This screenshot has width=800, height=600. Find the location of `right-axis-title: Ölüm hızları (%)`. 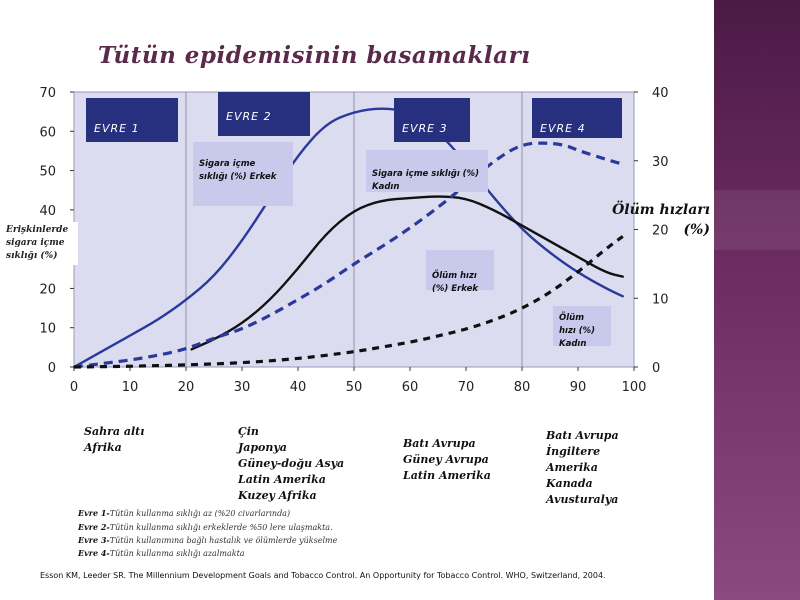

right-axis-title: Ölüm hızları (%) is located at coordinates (661, 220).